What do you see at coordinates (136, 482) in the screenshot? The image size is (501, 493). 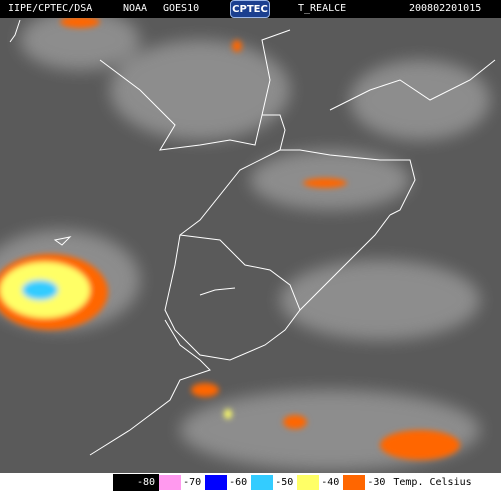 I see `legend-item: -80` at bounding box center [136, 482].